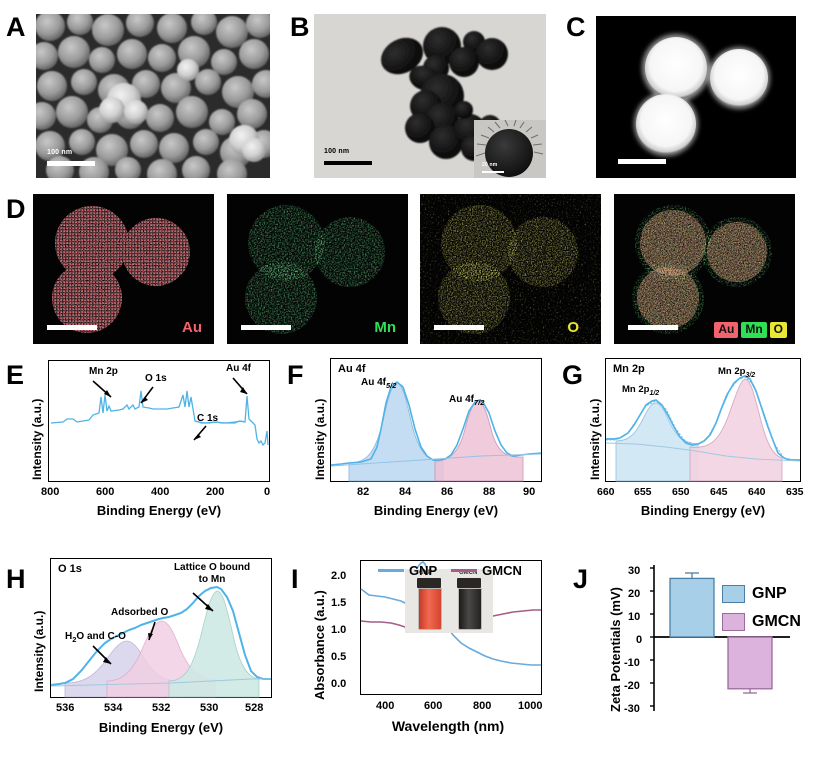 This screenshot has height=762, width=817. Describe the element at coordinates (339, 684) in the screenshot. I see `panel-i-ytick-0.0: 0.0` at that location.